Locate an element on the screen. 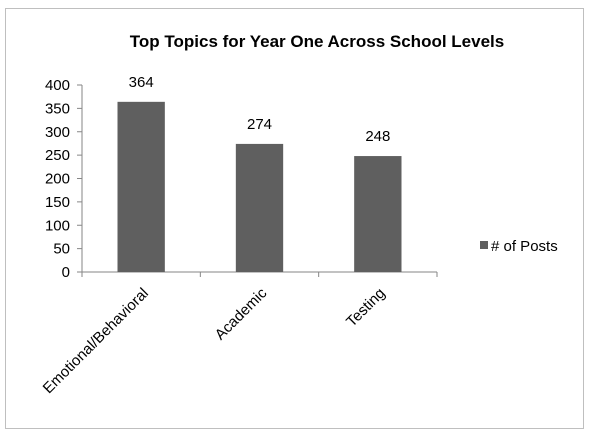 The height and width of the screenshot is (434, 590). y-tick-label: 50 is located at coordinates (61, 249).